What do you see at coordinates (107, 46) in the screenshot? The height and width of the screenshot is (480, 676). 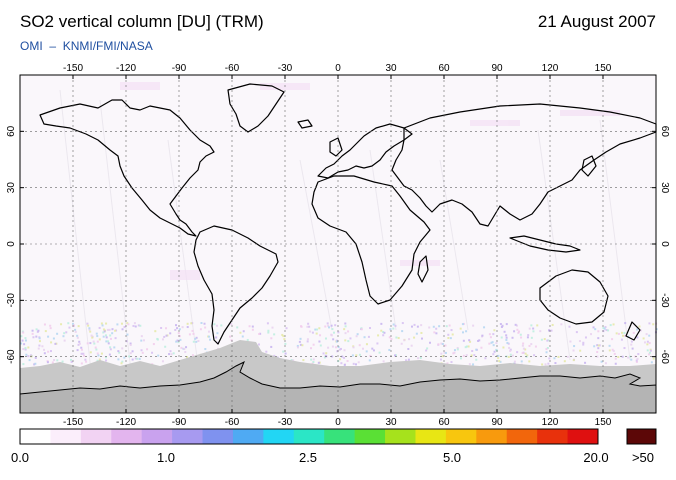 I see `credit-institutions: KNMI/FMI/NASA` at bounding box center [107, 46].